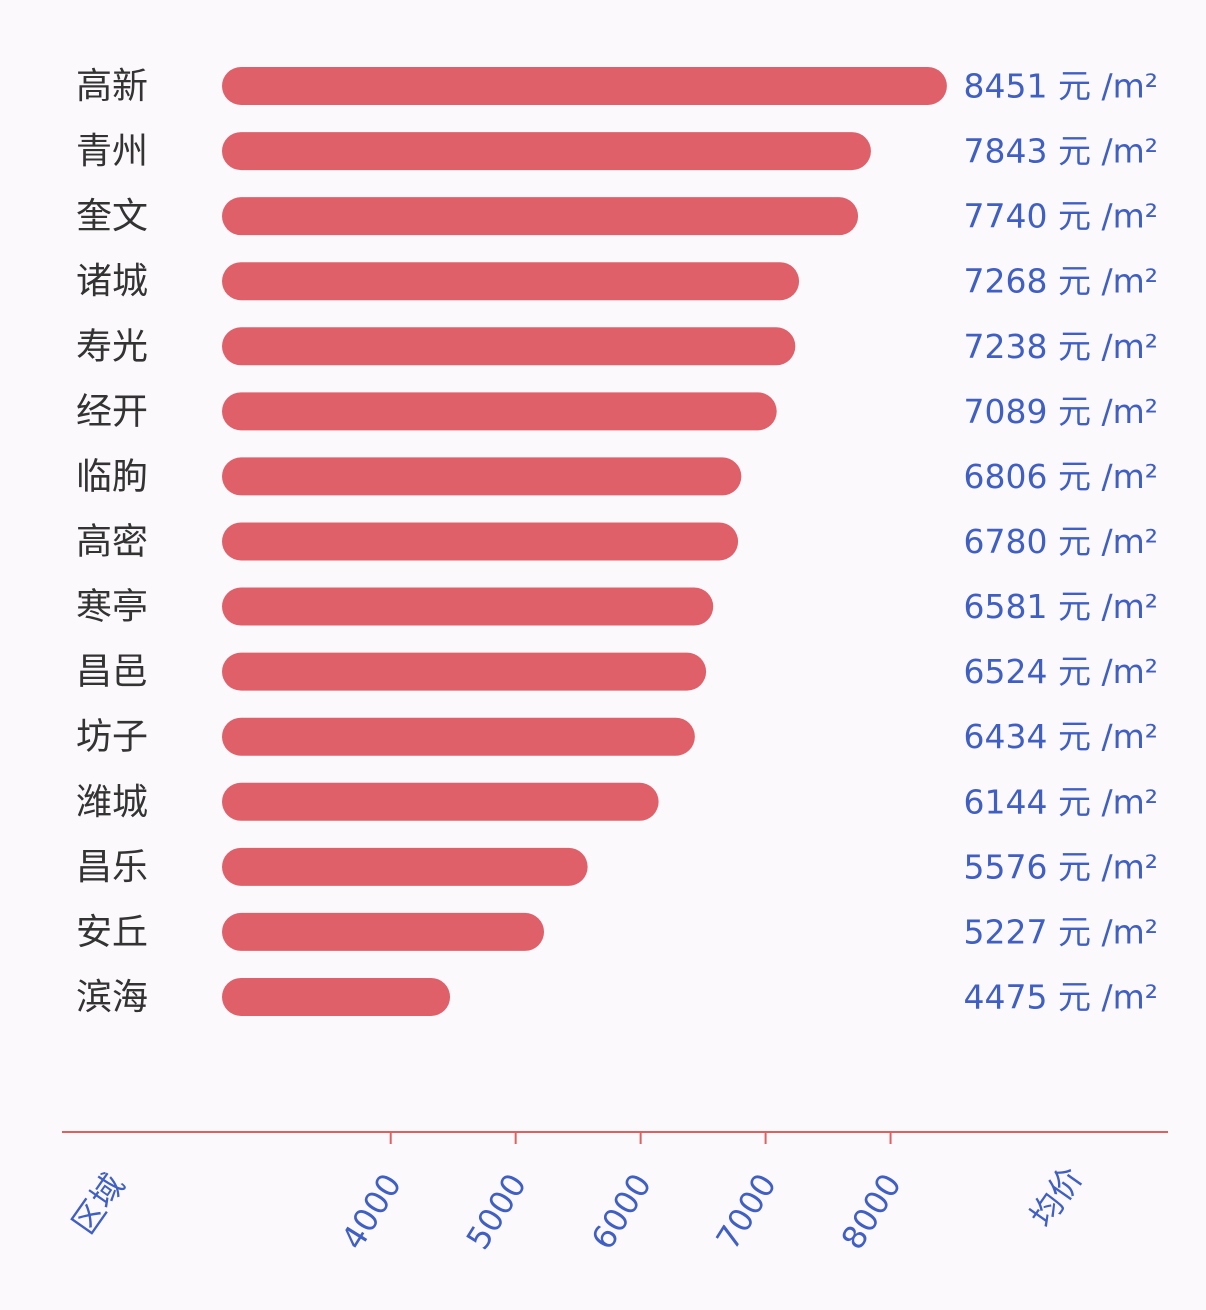  Describe the element at coordinates (371, 1211) in the screenshot. I see `x-tick-label: 4000` at that location.